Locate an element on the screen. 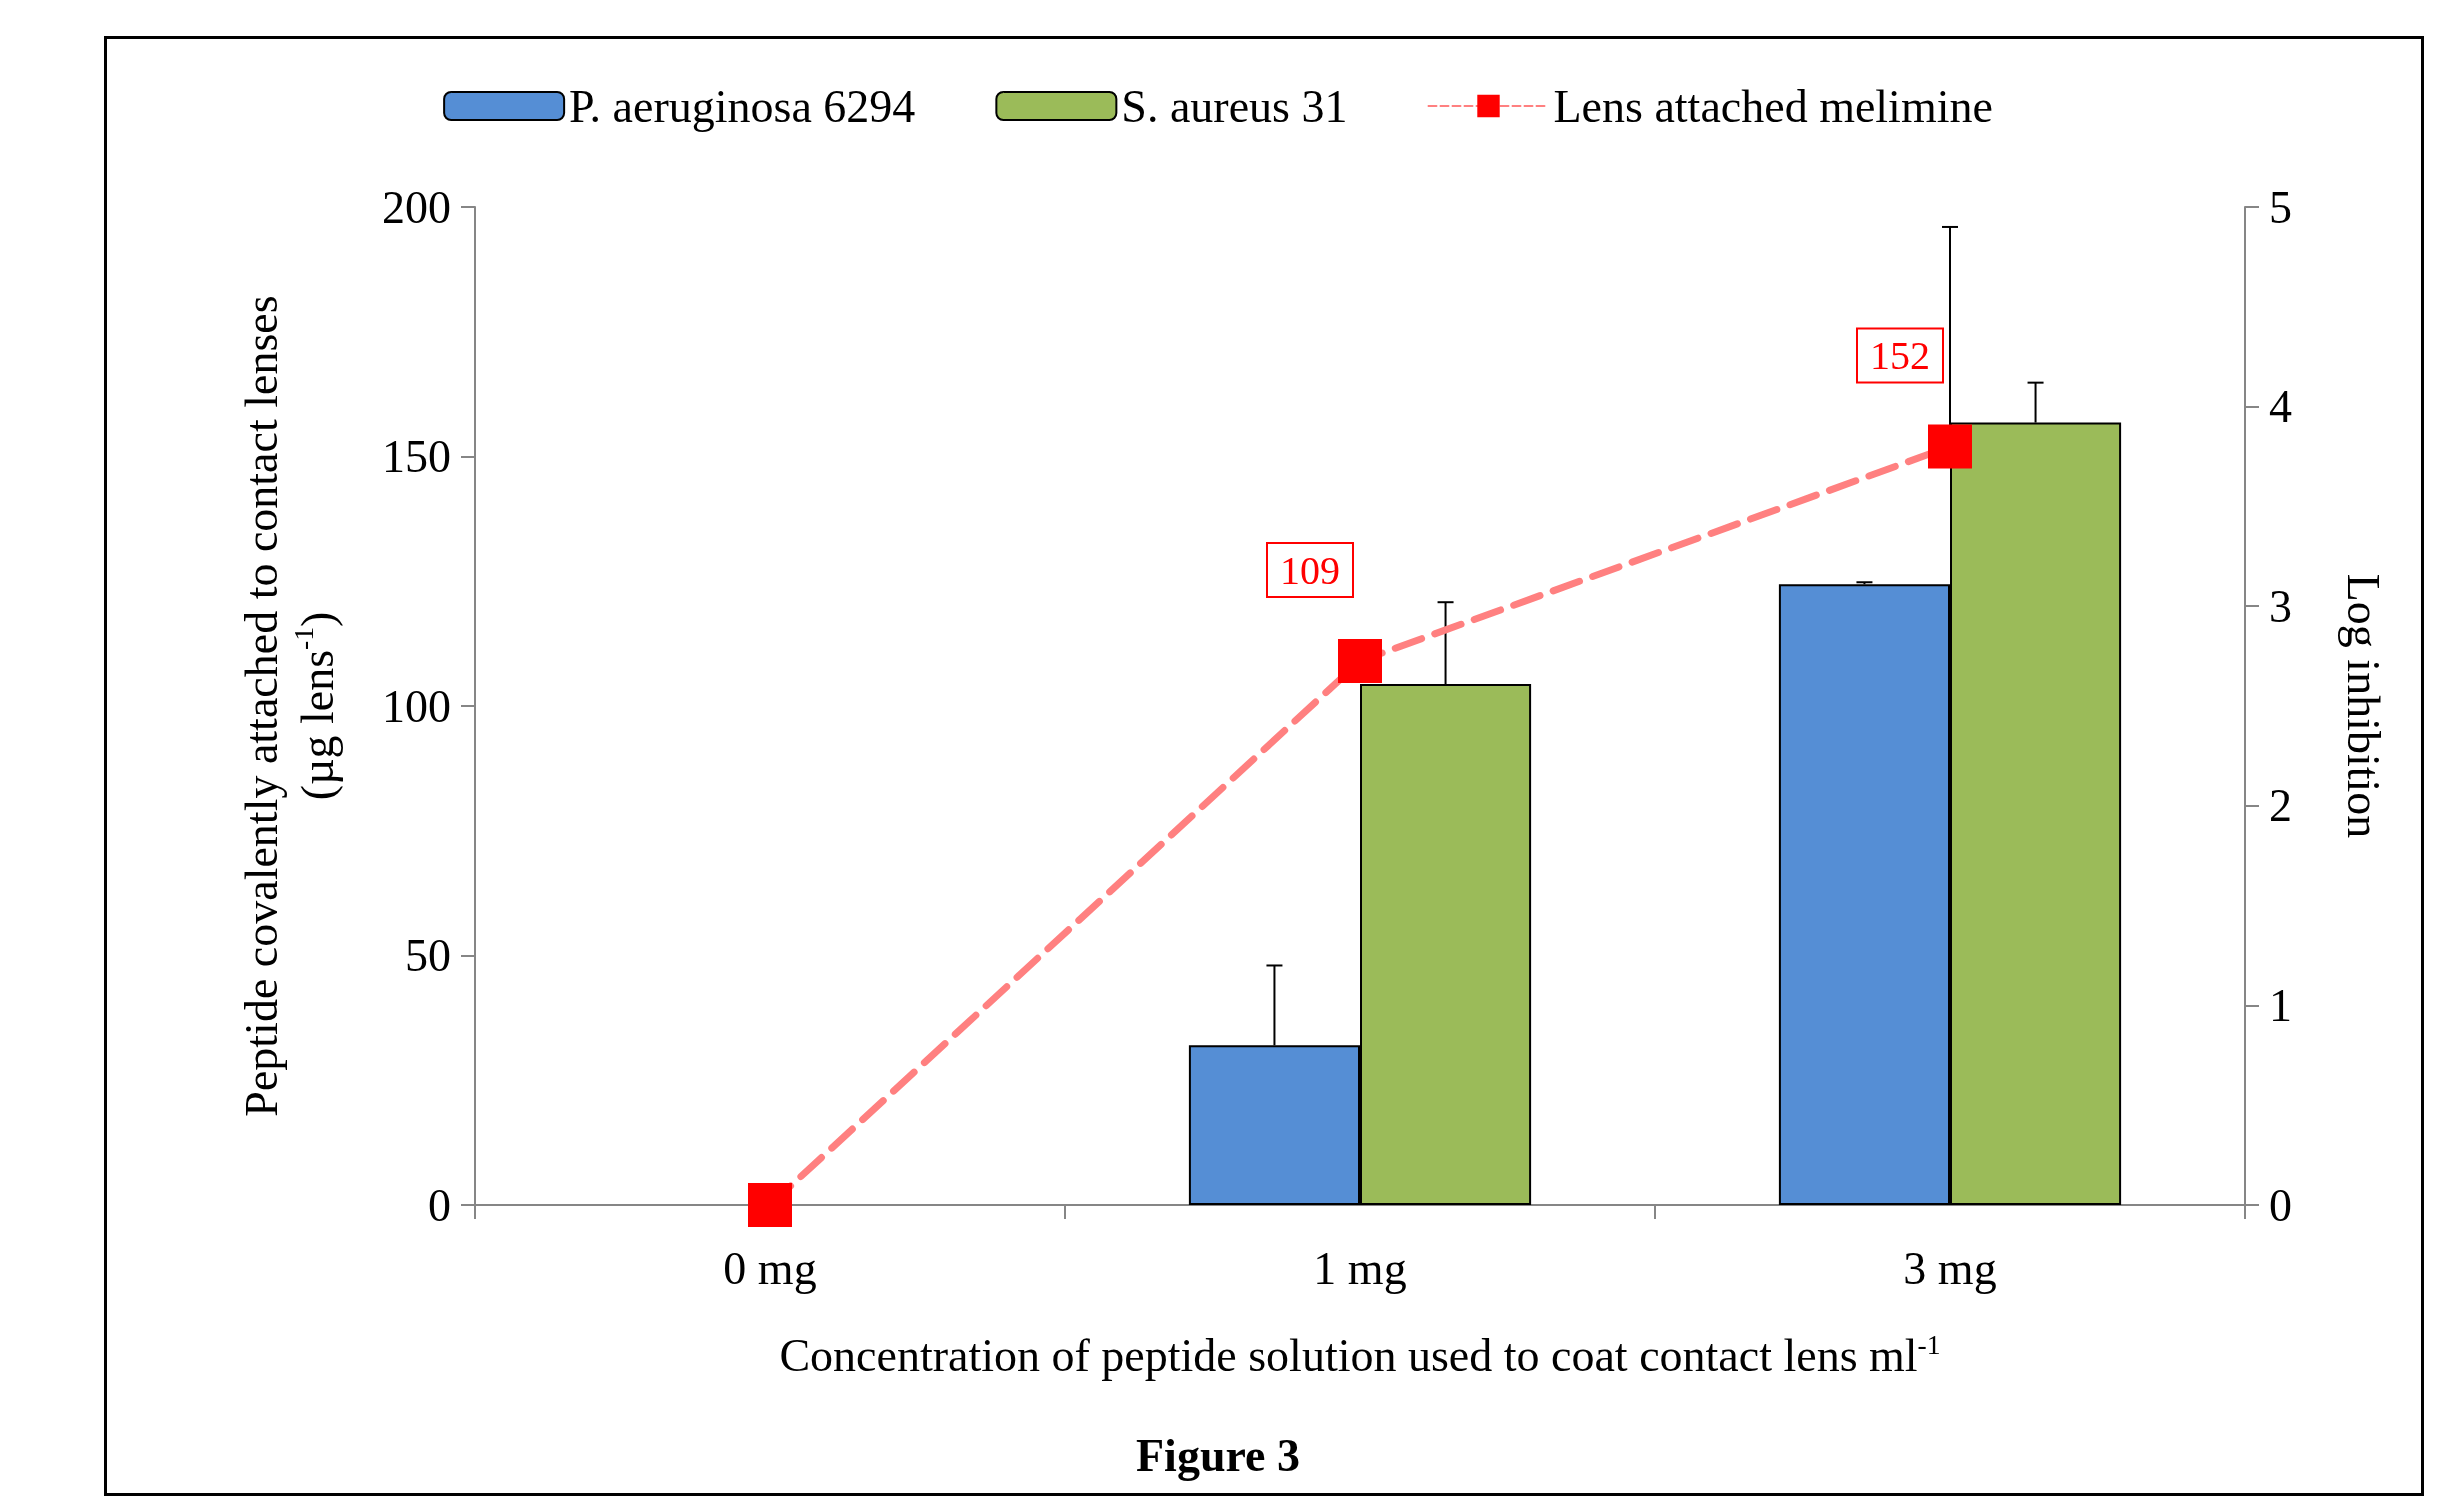 The width and height of the screenshot is (2442, 1512). y-tick-label: 100 is located at coordinates (416, 706).